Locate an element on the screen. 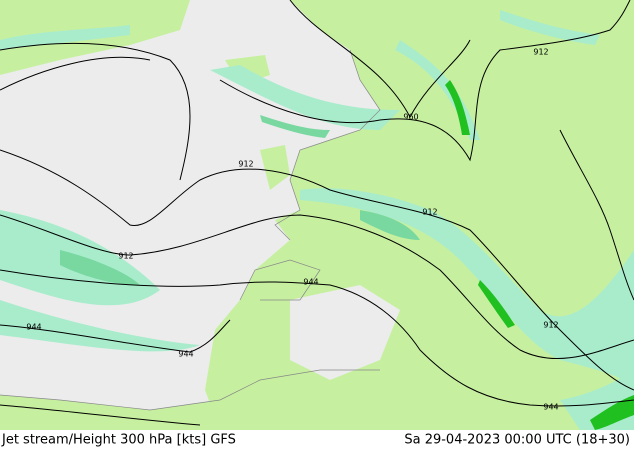  footer-timestamp: Sa 29-04-2023 00:00 UTC (18+30) is located at coordinates (517, 440).